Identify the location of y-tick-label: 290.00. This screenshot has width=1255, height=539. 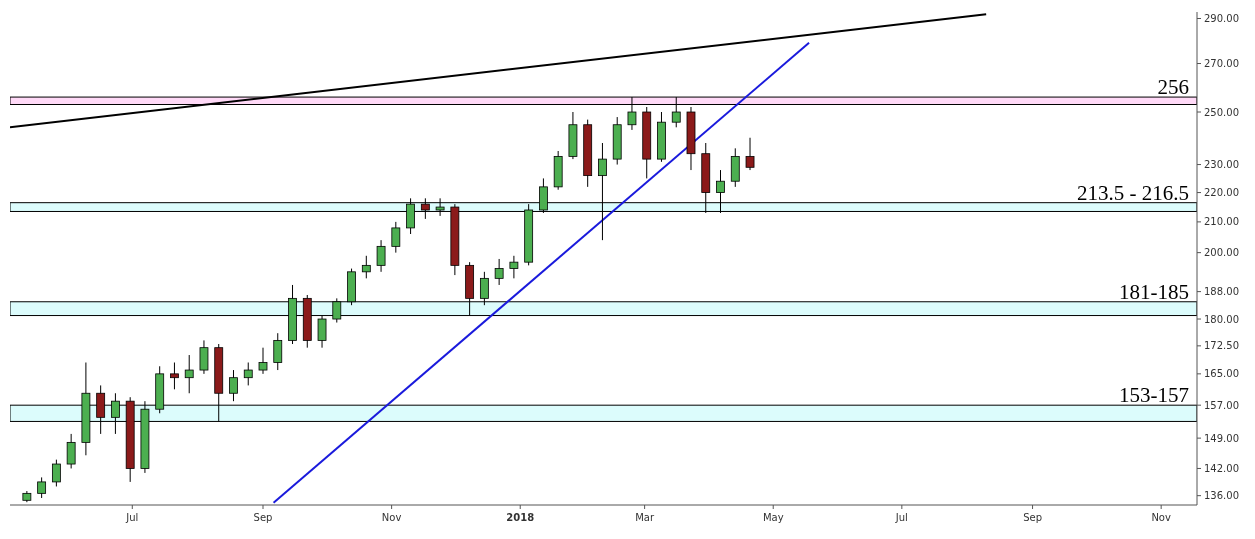
(1221, 18).